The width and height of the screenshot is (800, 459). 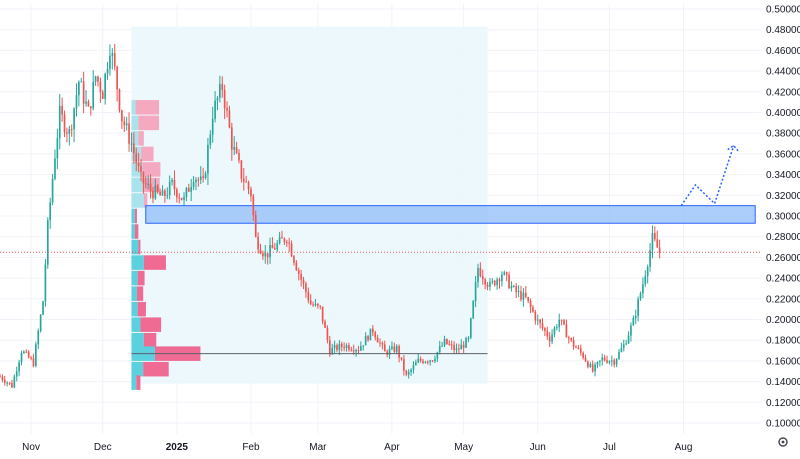 I want to click on price-tick-label: 0.50000, so click(x=783, y=10).